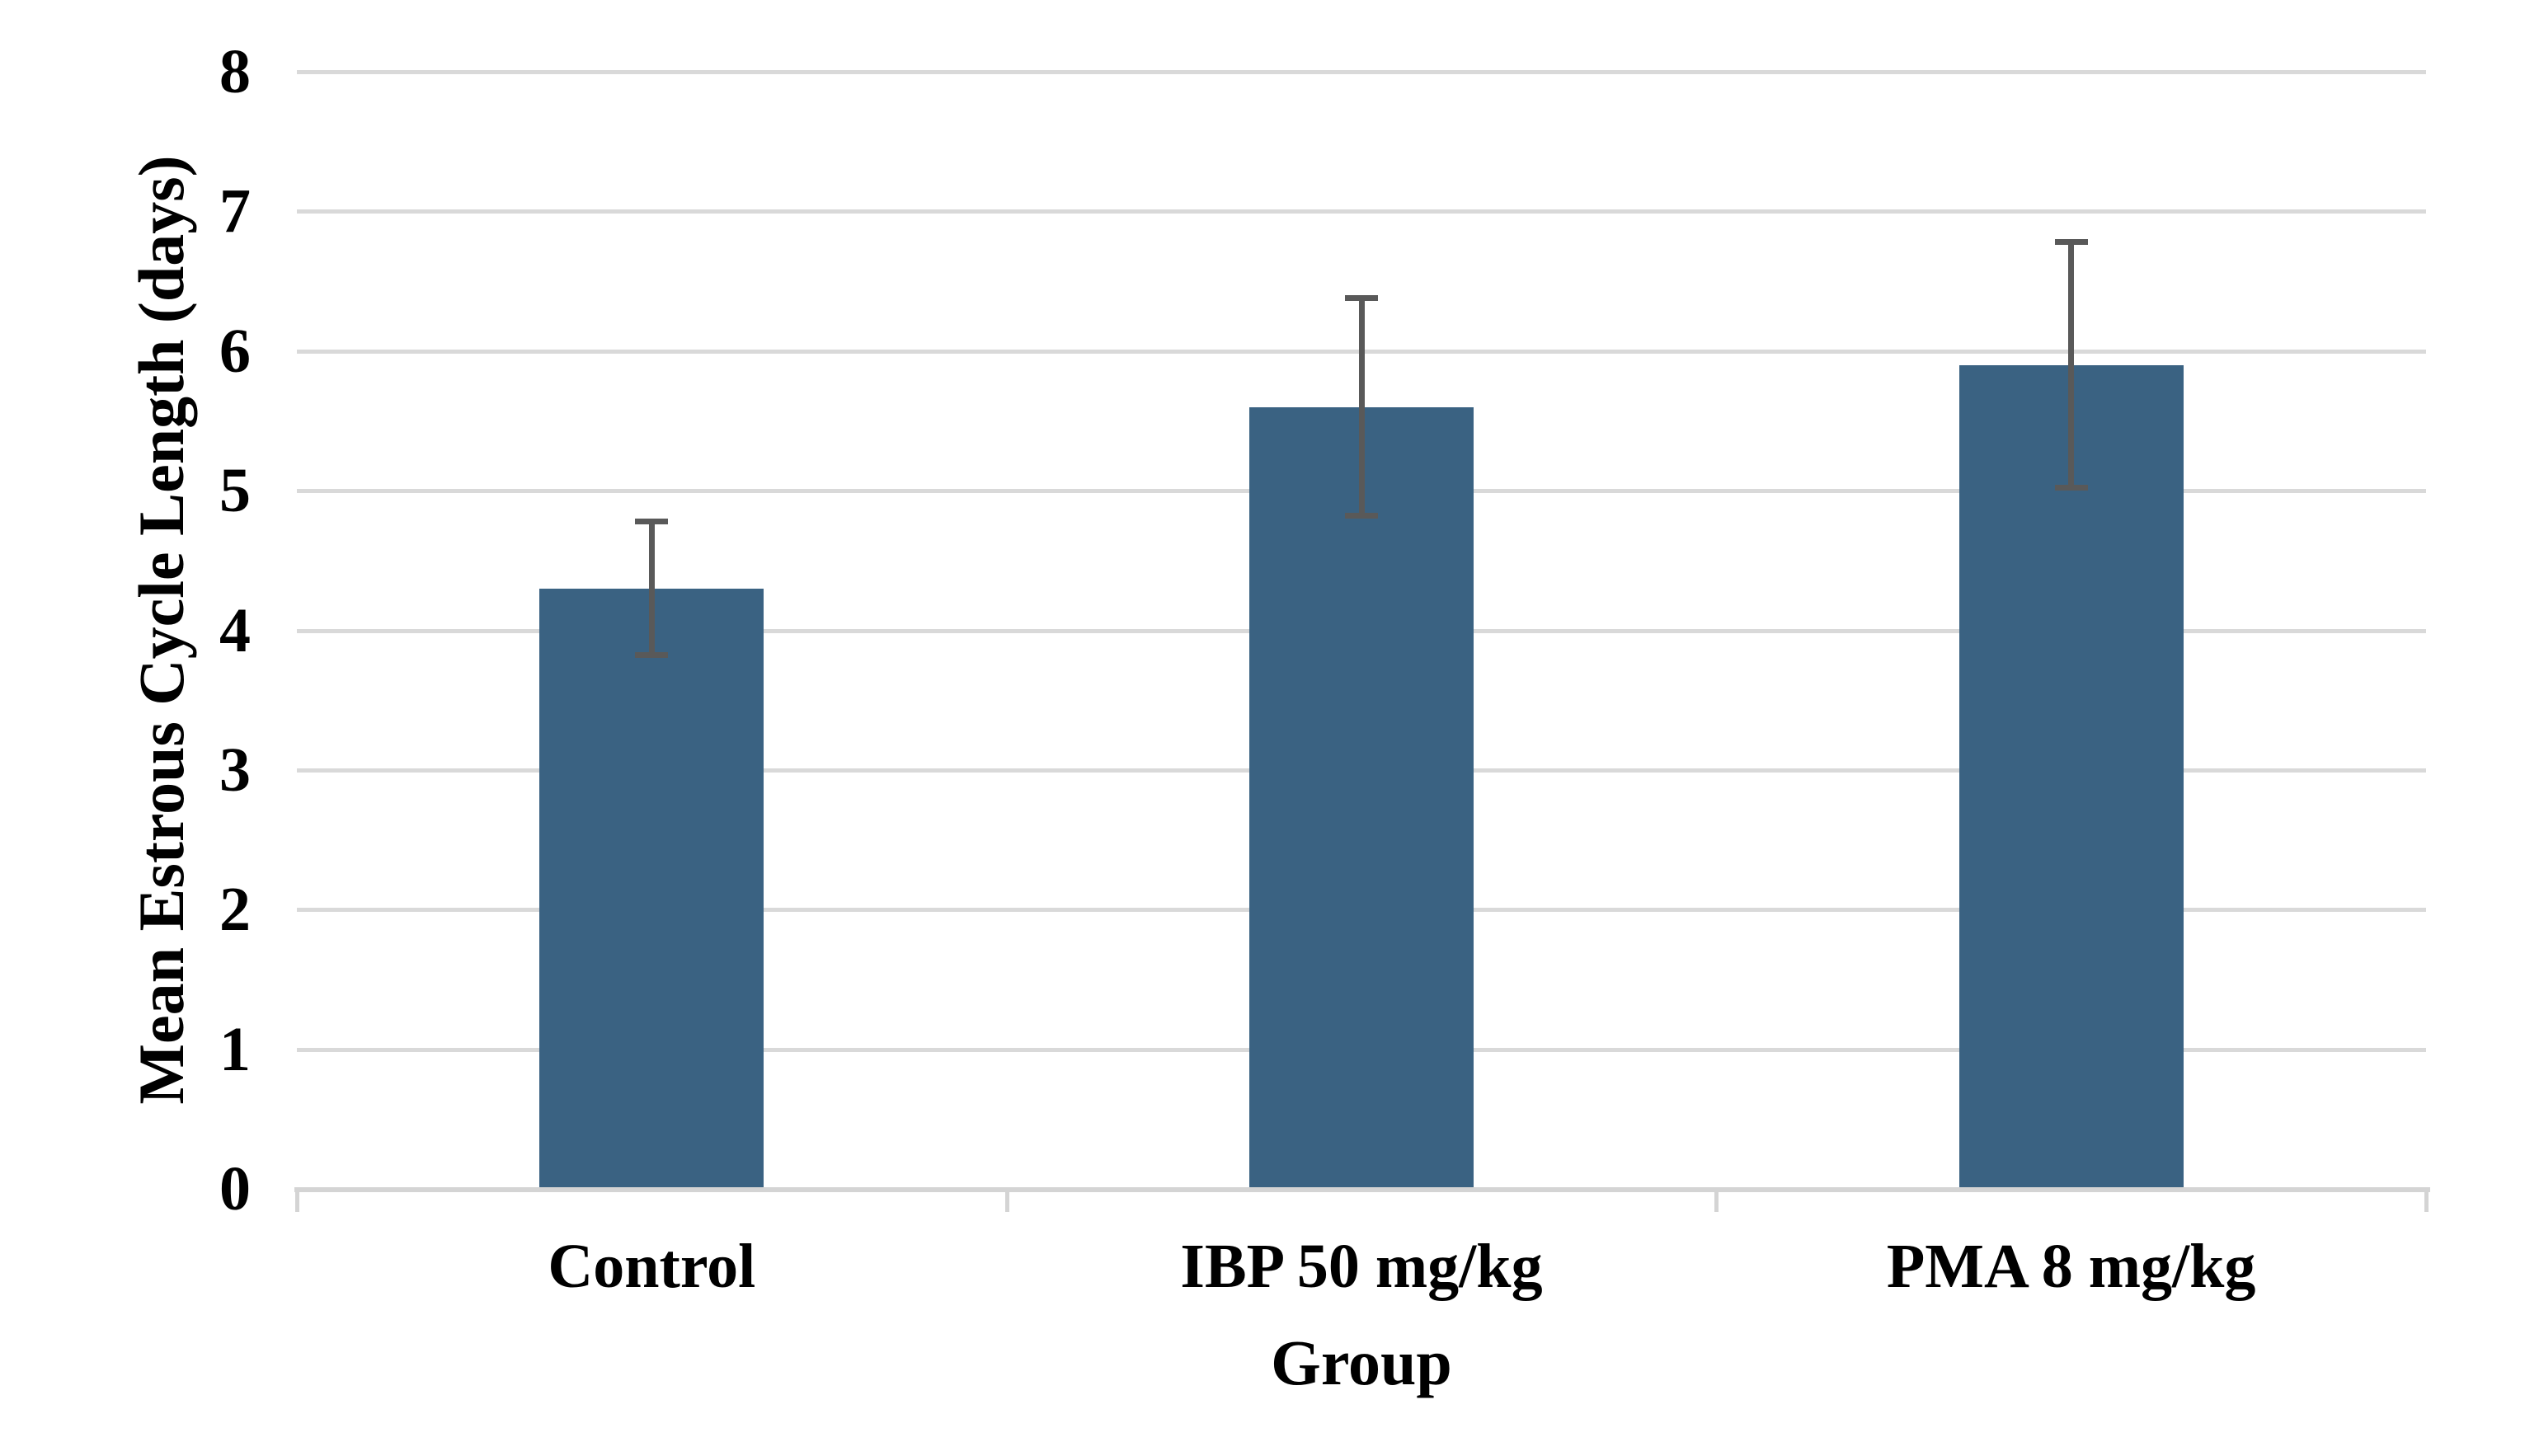  What do you see at coordinates (235, 770) in the screenshot?
I see `y-tick-label-3: 3` at bounding box center [235, 770].